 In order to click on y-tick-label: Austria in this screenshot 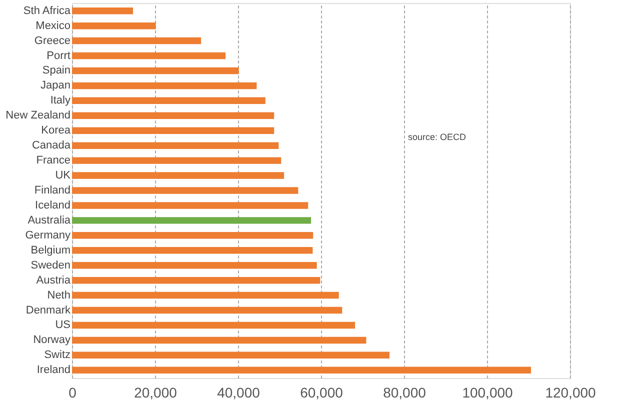, I will do `click(54, 280)`.